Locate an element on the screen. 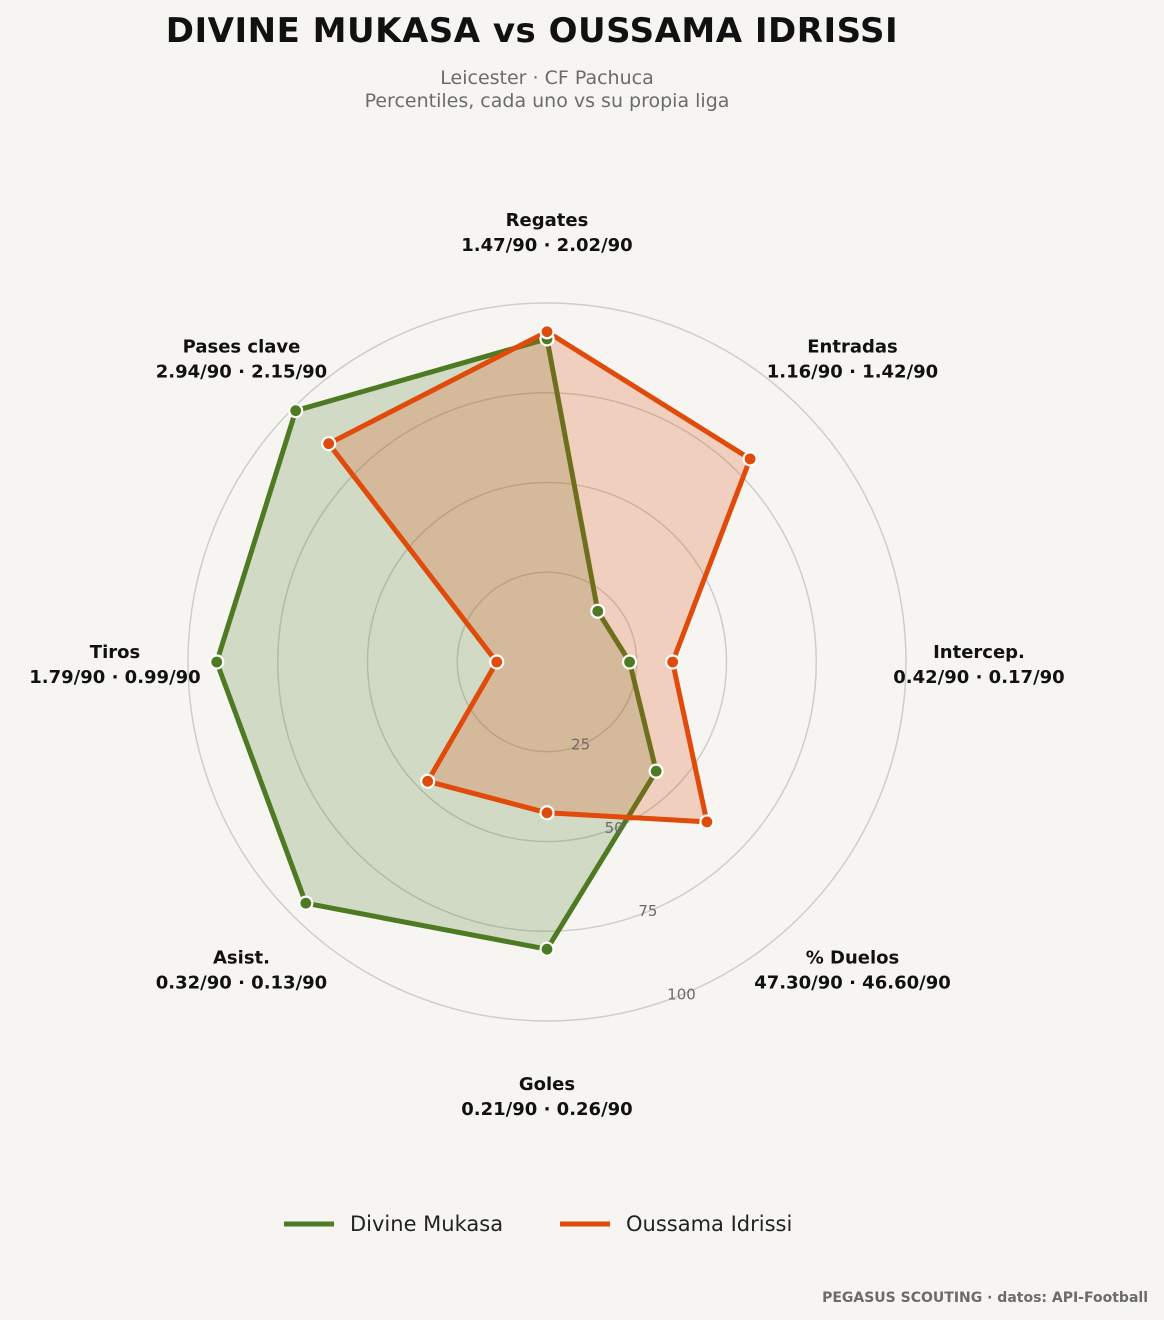  axis-label-name: Regates is located at coordinates (547, 220).